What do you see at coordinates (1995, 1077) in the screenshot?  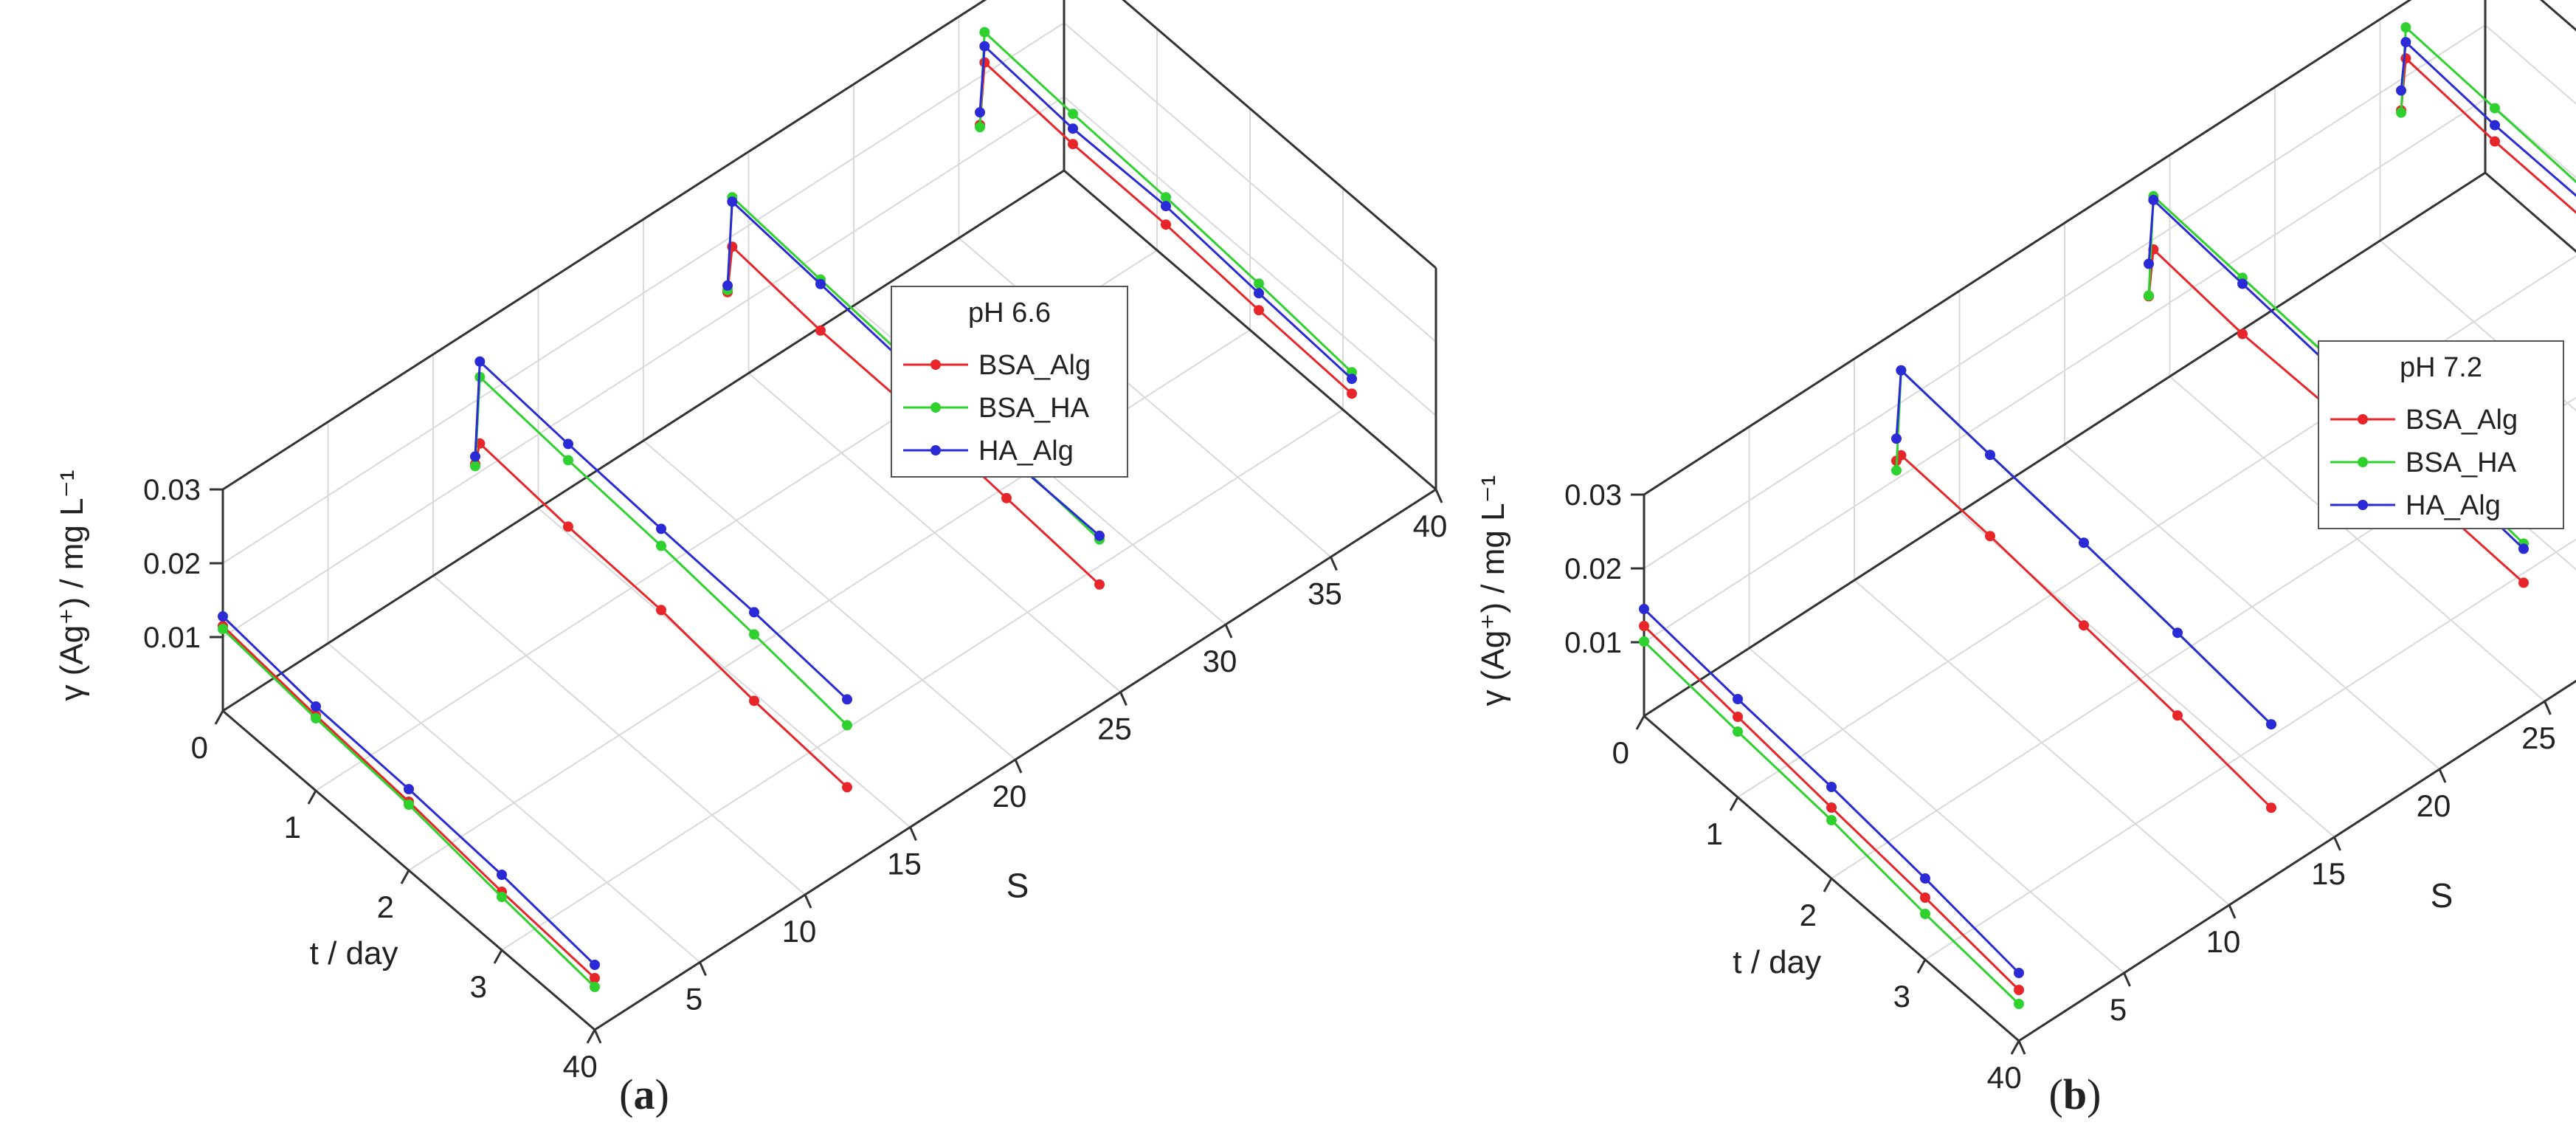 I see `t-tick-label: 4` at bounding box center [1995, 1077].